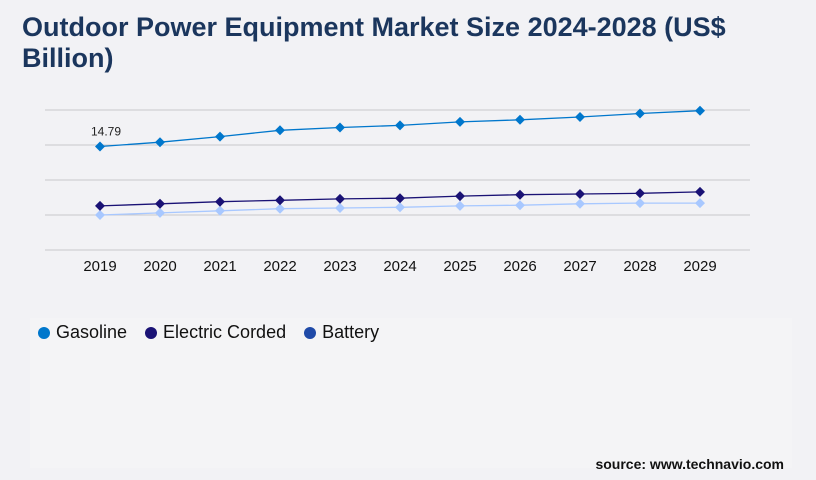 This screenshot has height=480, width=816. Describe the element at coordinates (519, 266) in the screenshot. I see `x-tick-label: 2026` at that location.